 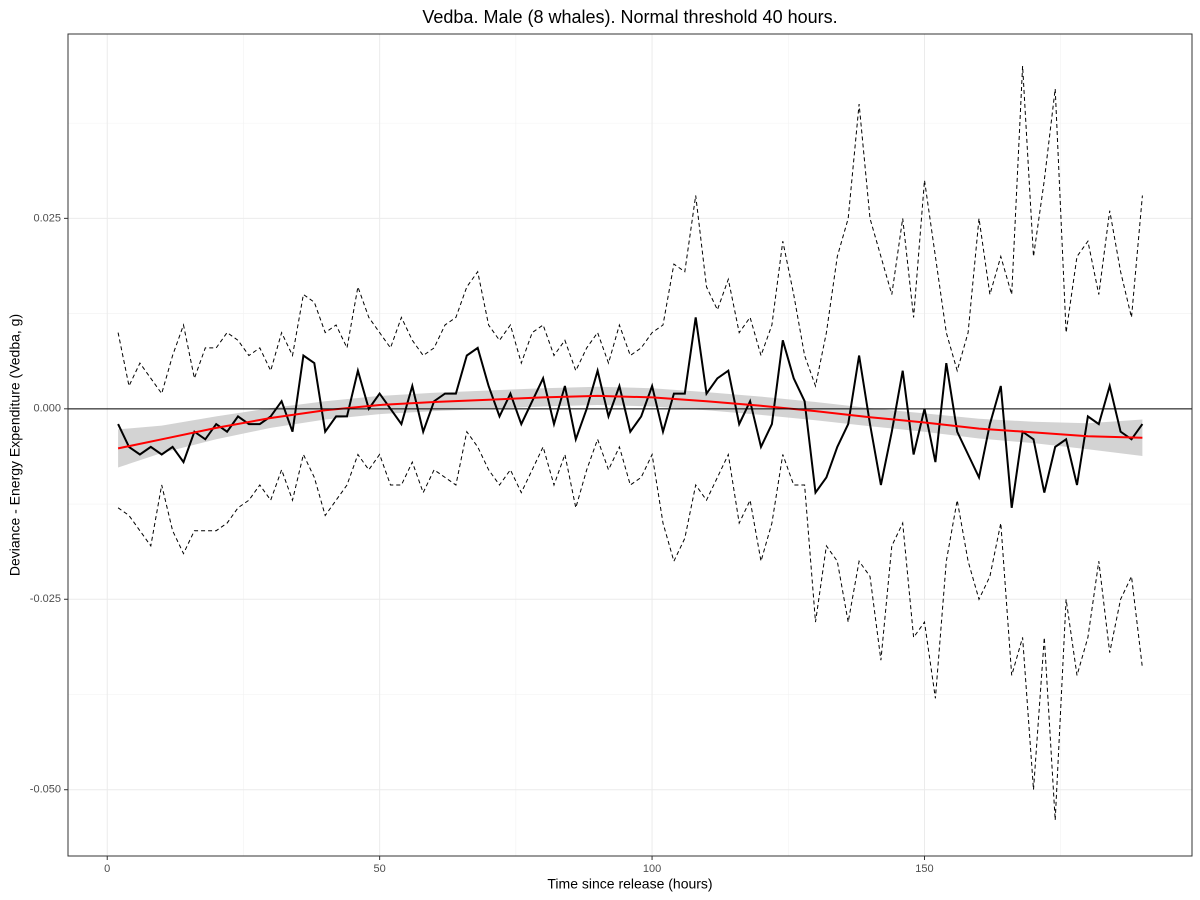 What do you see at coordinates (45, 599) in the screenshot?
I see `y-tick-label: -0.025` at bounding box center [45, 599].